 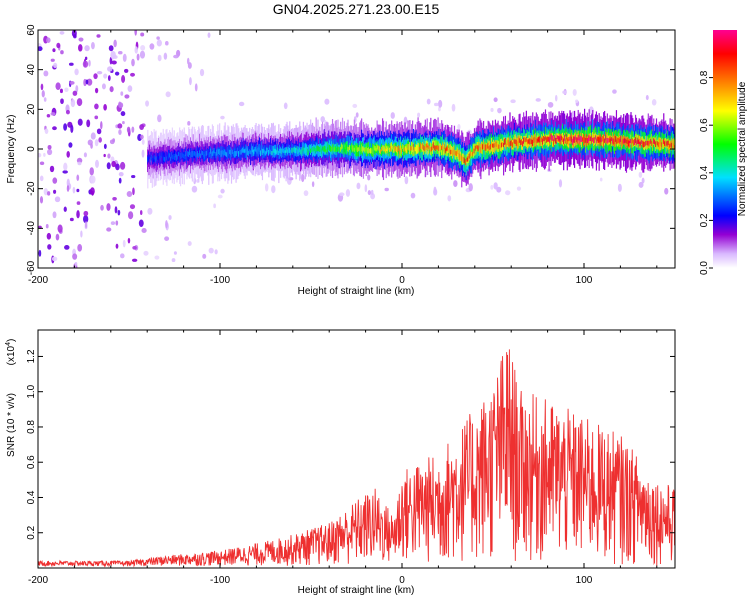 I want to click on x-tick-label: -200, so click(x=38, y=280).